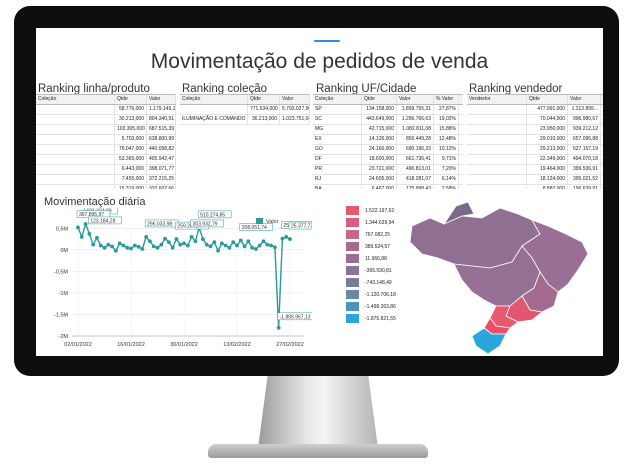 This screenshot has height=475, width=635. Describe the element at coordinates (535, 150) in the screenshot. I see `table-row: 29.213,000 627.157,19` at that location.